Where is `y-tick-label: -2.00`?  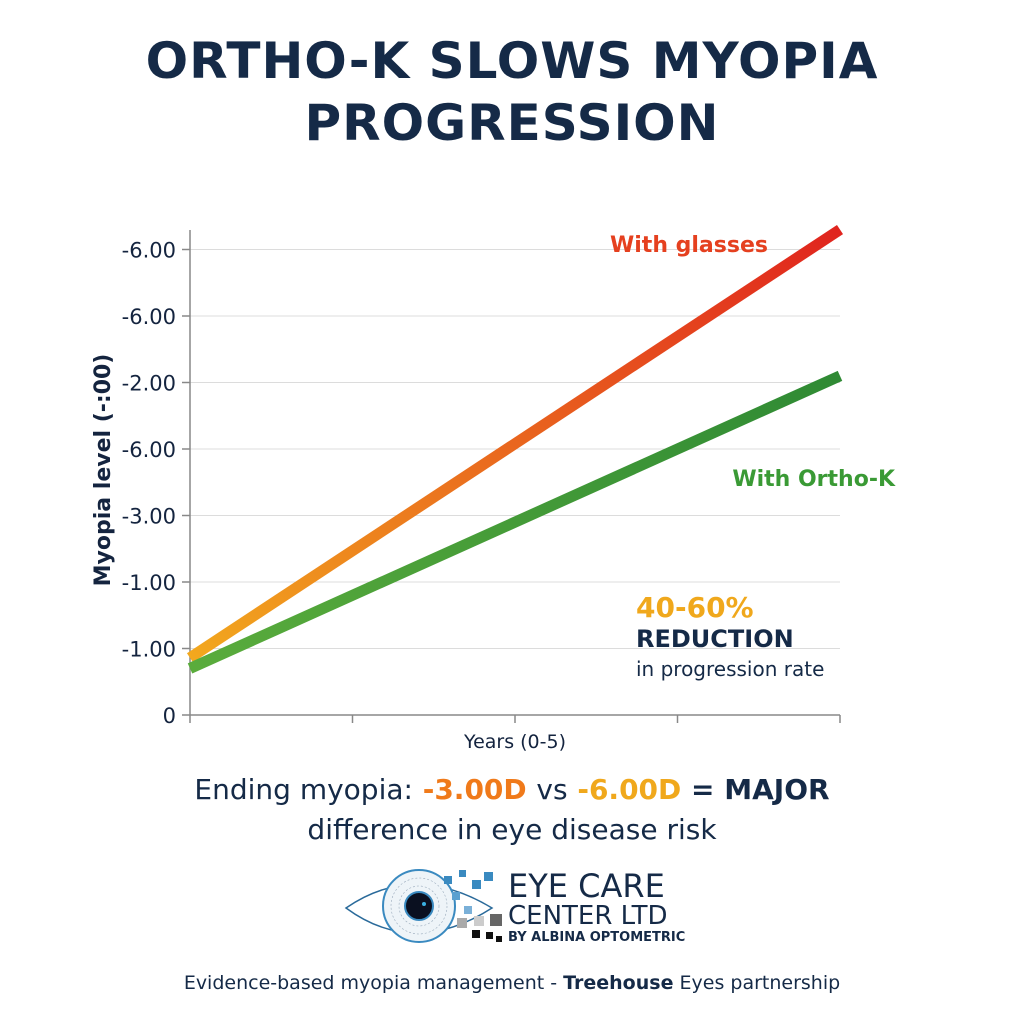 y-tick-label: -2.00 is located at coordinates (149, 384).